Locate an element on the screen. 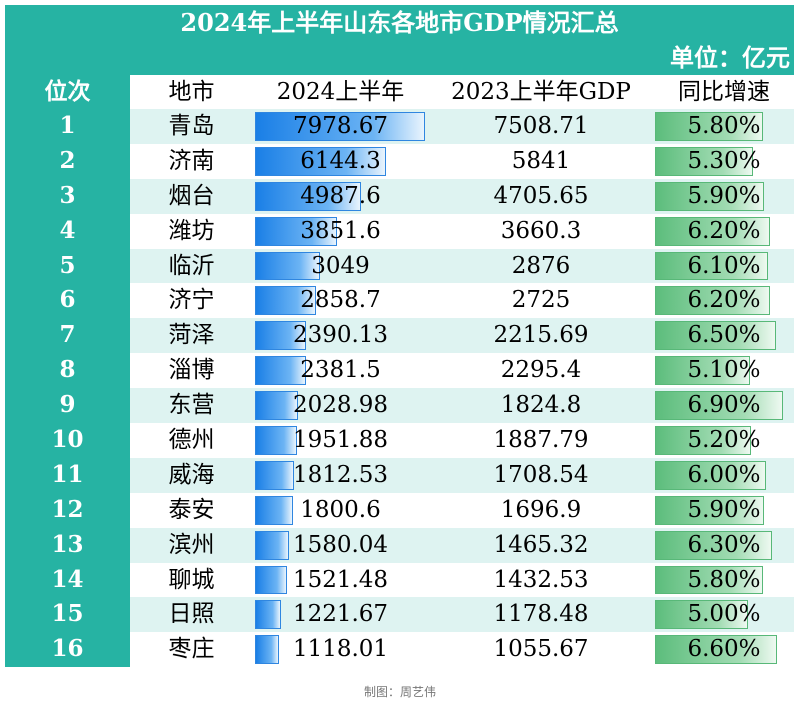 This screenshot has width=800, height=717. growth-cell: 5.30% is located at coordinates (724, 161).